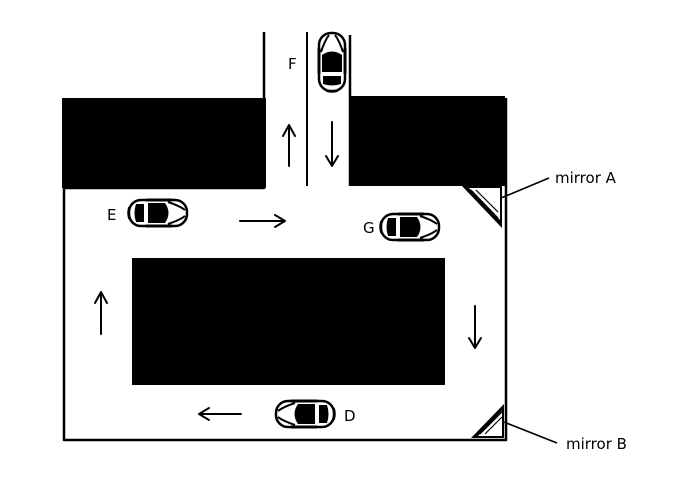 This screenshot has height=487, width=696. What do you see at coordinates (427, 141) in the screenshot?
I see `building-top-right` at bounding box center [427, 141].